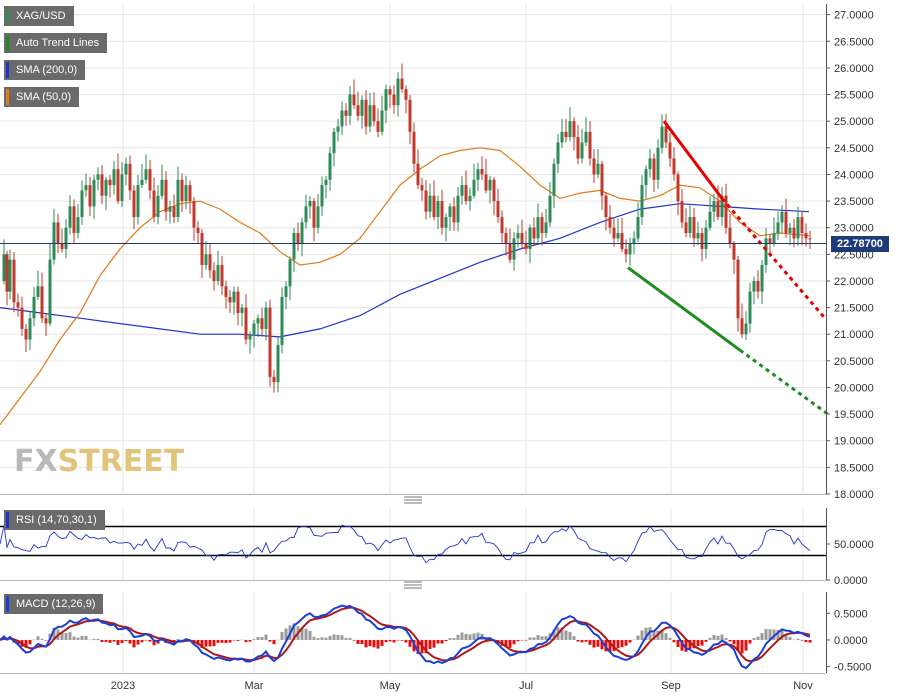 This screenshot has height=697, width=898. I want to click on y-tick-label: -0.5000, so click(852, 668).